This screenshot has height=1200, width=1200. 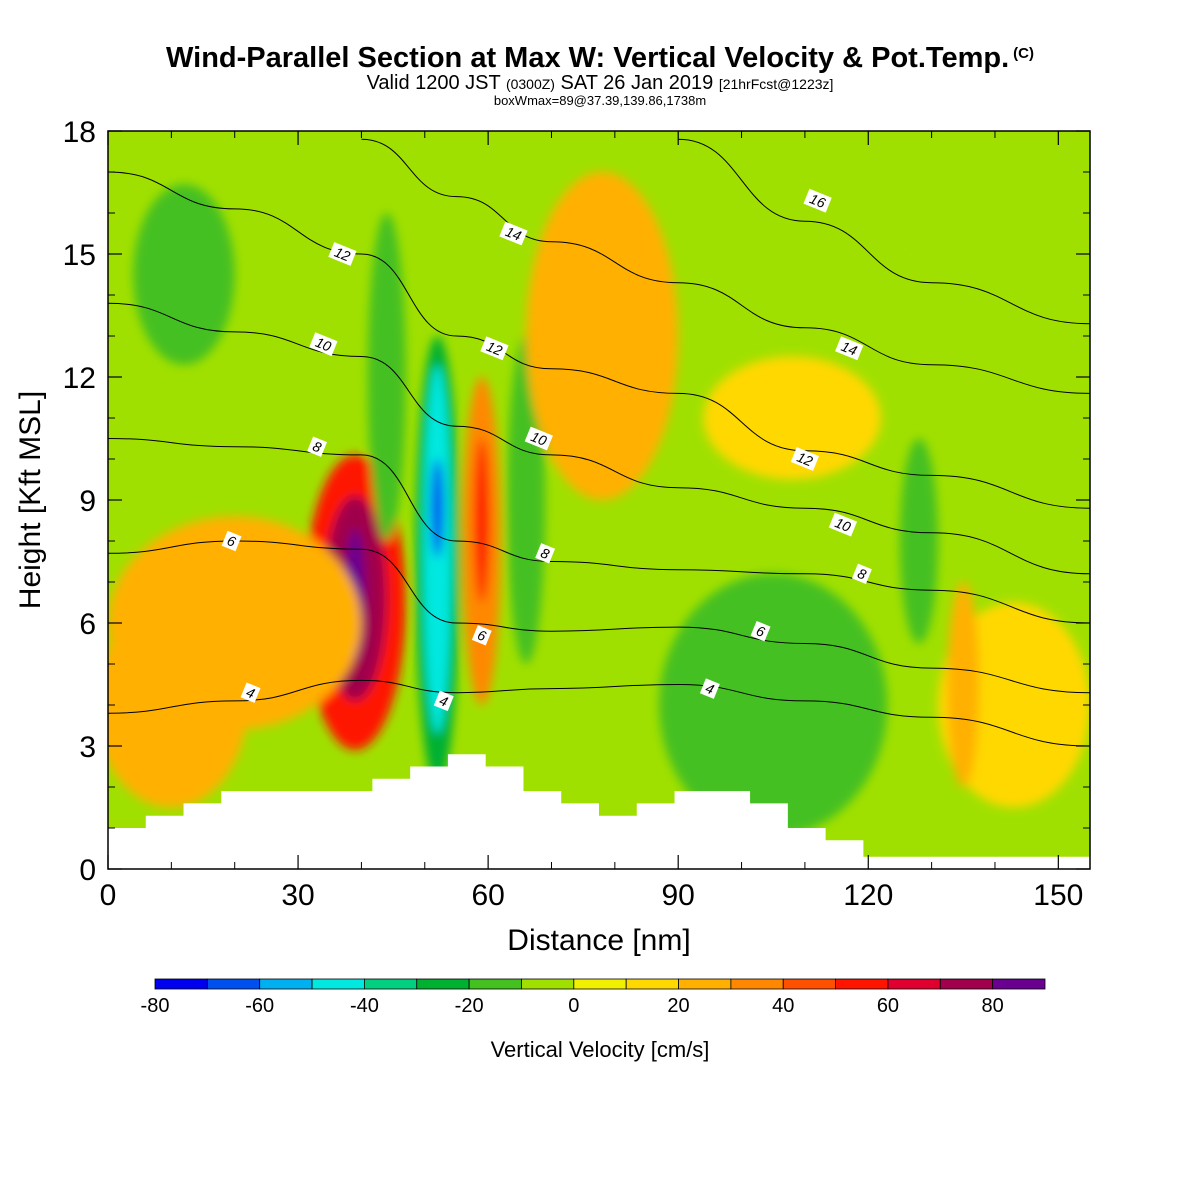 What do you see at coordinates (87, 870) in the screenshot?
I see `y-tick-label: 0` at bounding box center [87, 870].